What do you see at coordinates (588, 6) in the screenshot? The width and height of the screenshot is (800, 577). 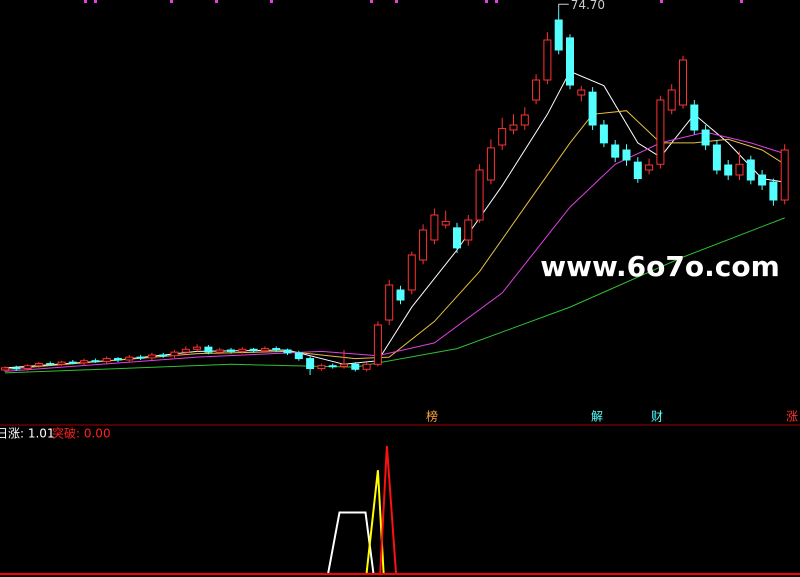 I see `high-label: 74.70` at bounding box center [588, 6].